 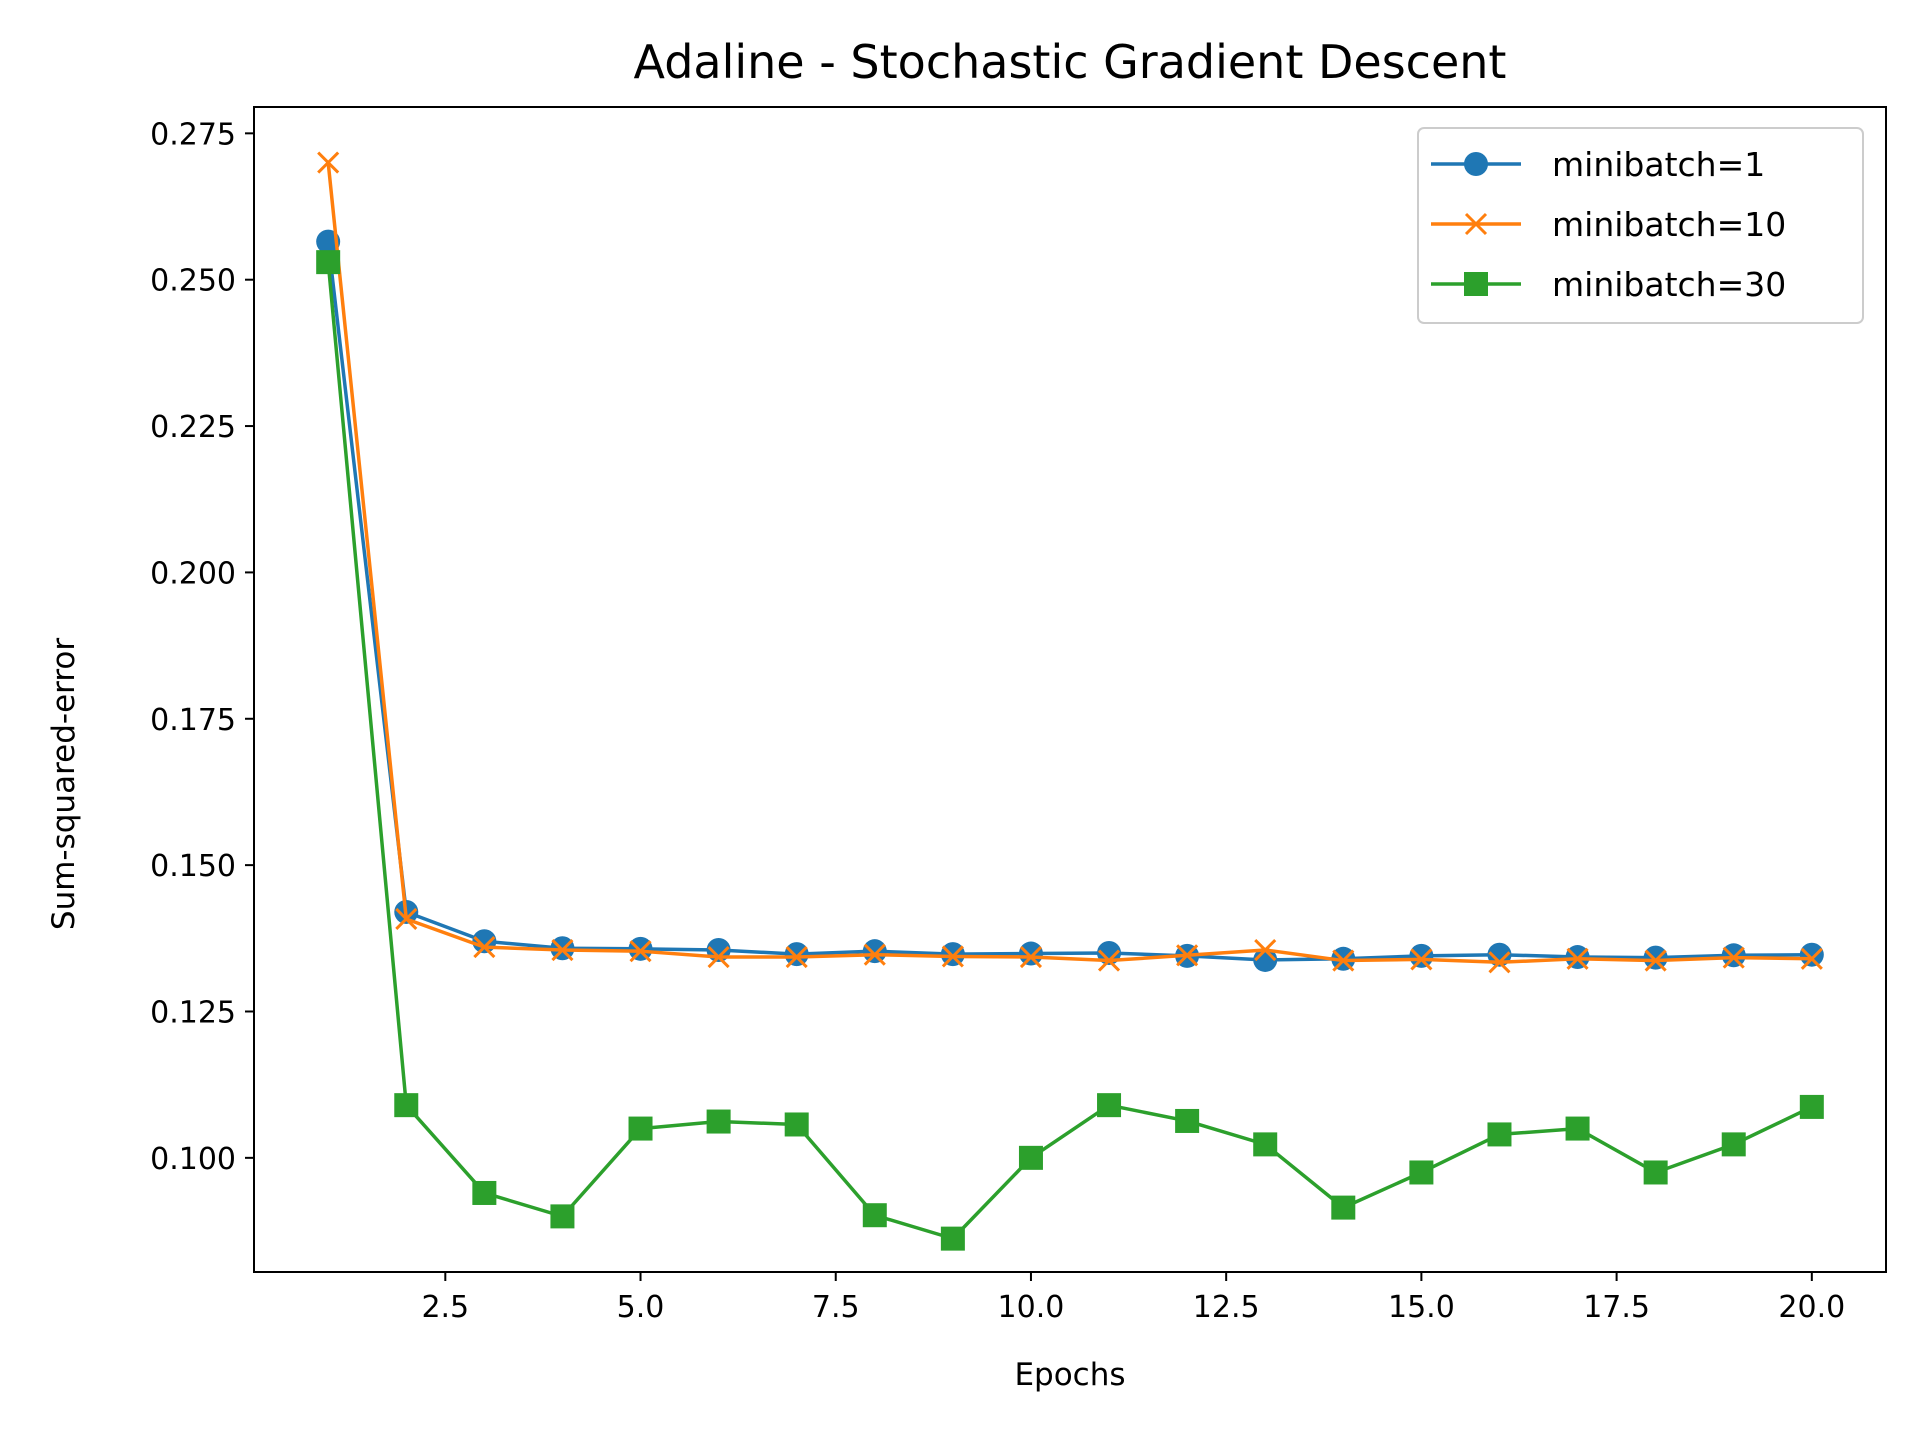 I want to click on x-tick-label: 10.0, so click(x=1031, y=1307).